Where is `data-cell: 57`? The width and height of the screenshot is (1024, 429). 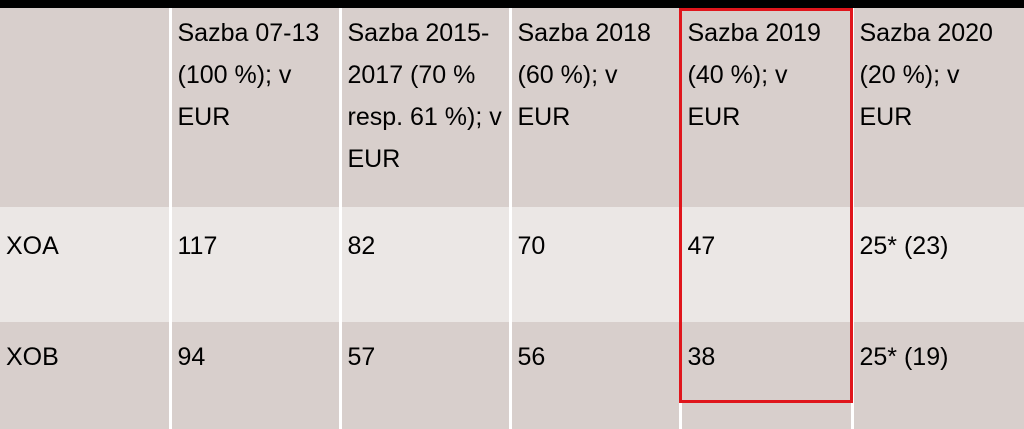
data-cell: 57 is located at coordinates (424, 375).